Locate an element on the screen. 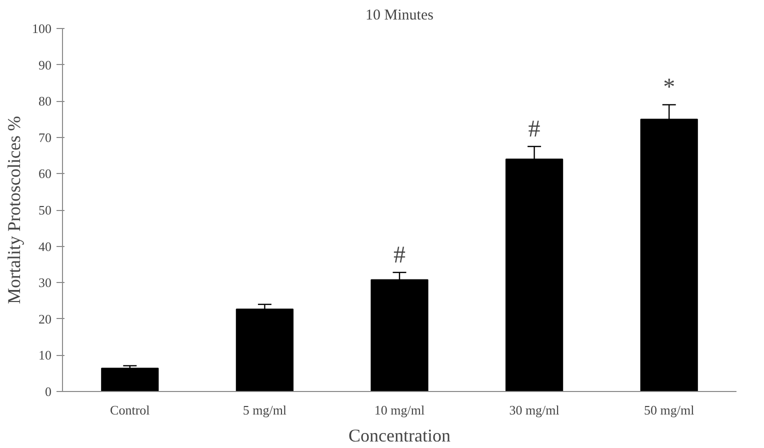 The width and height of the screenshot is (764, 448). x-tick-label: Control is located at coordinates (130, 410).